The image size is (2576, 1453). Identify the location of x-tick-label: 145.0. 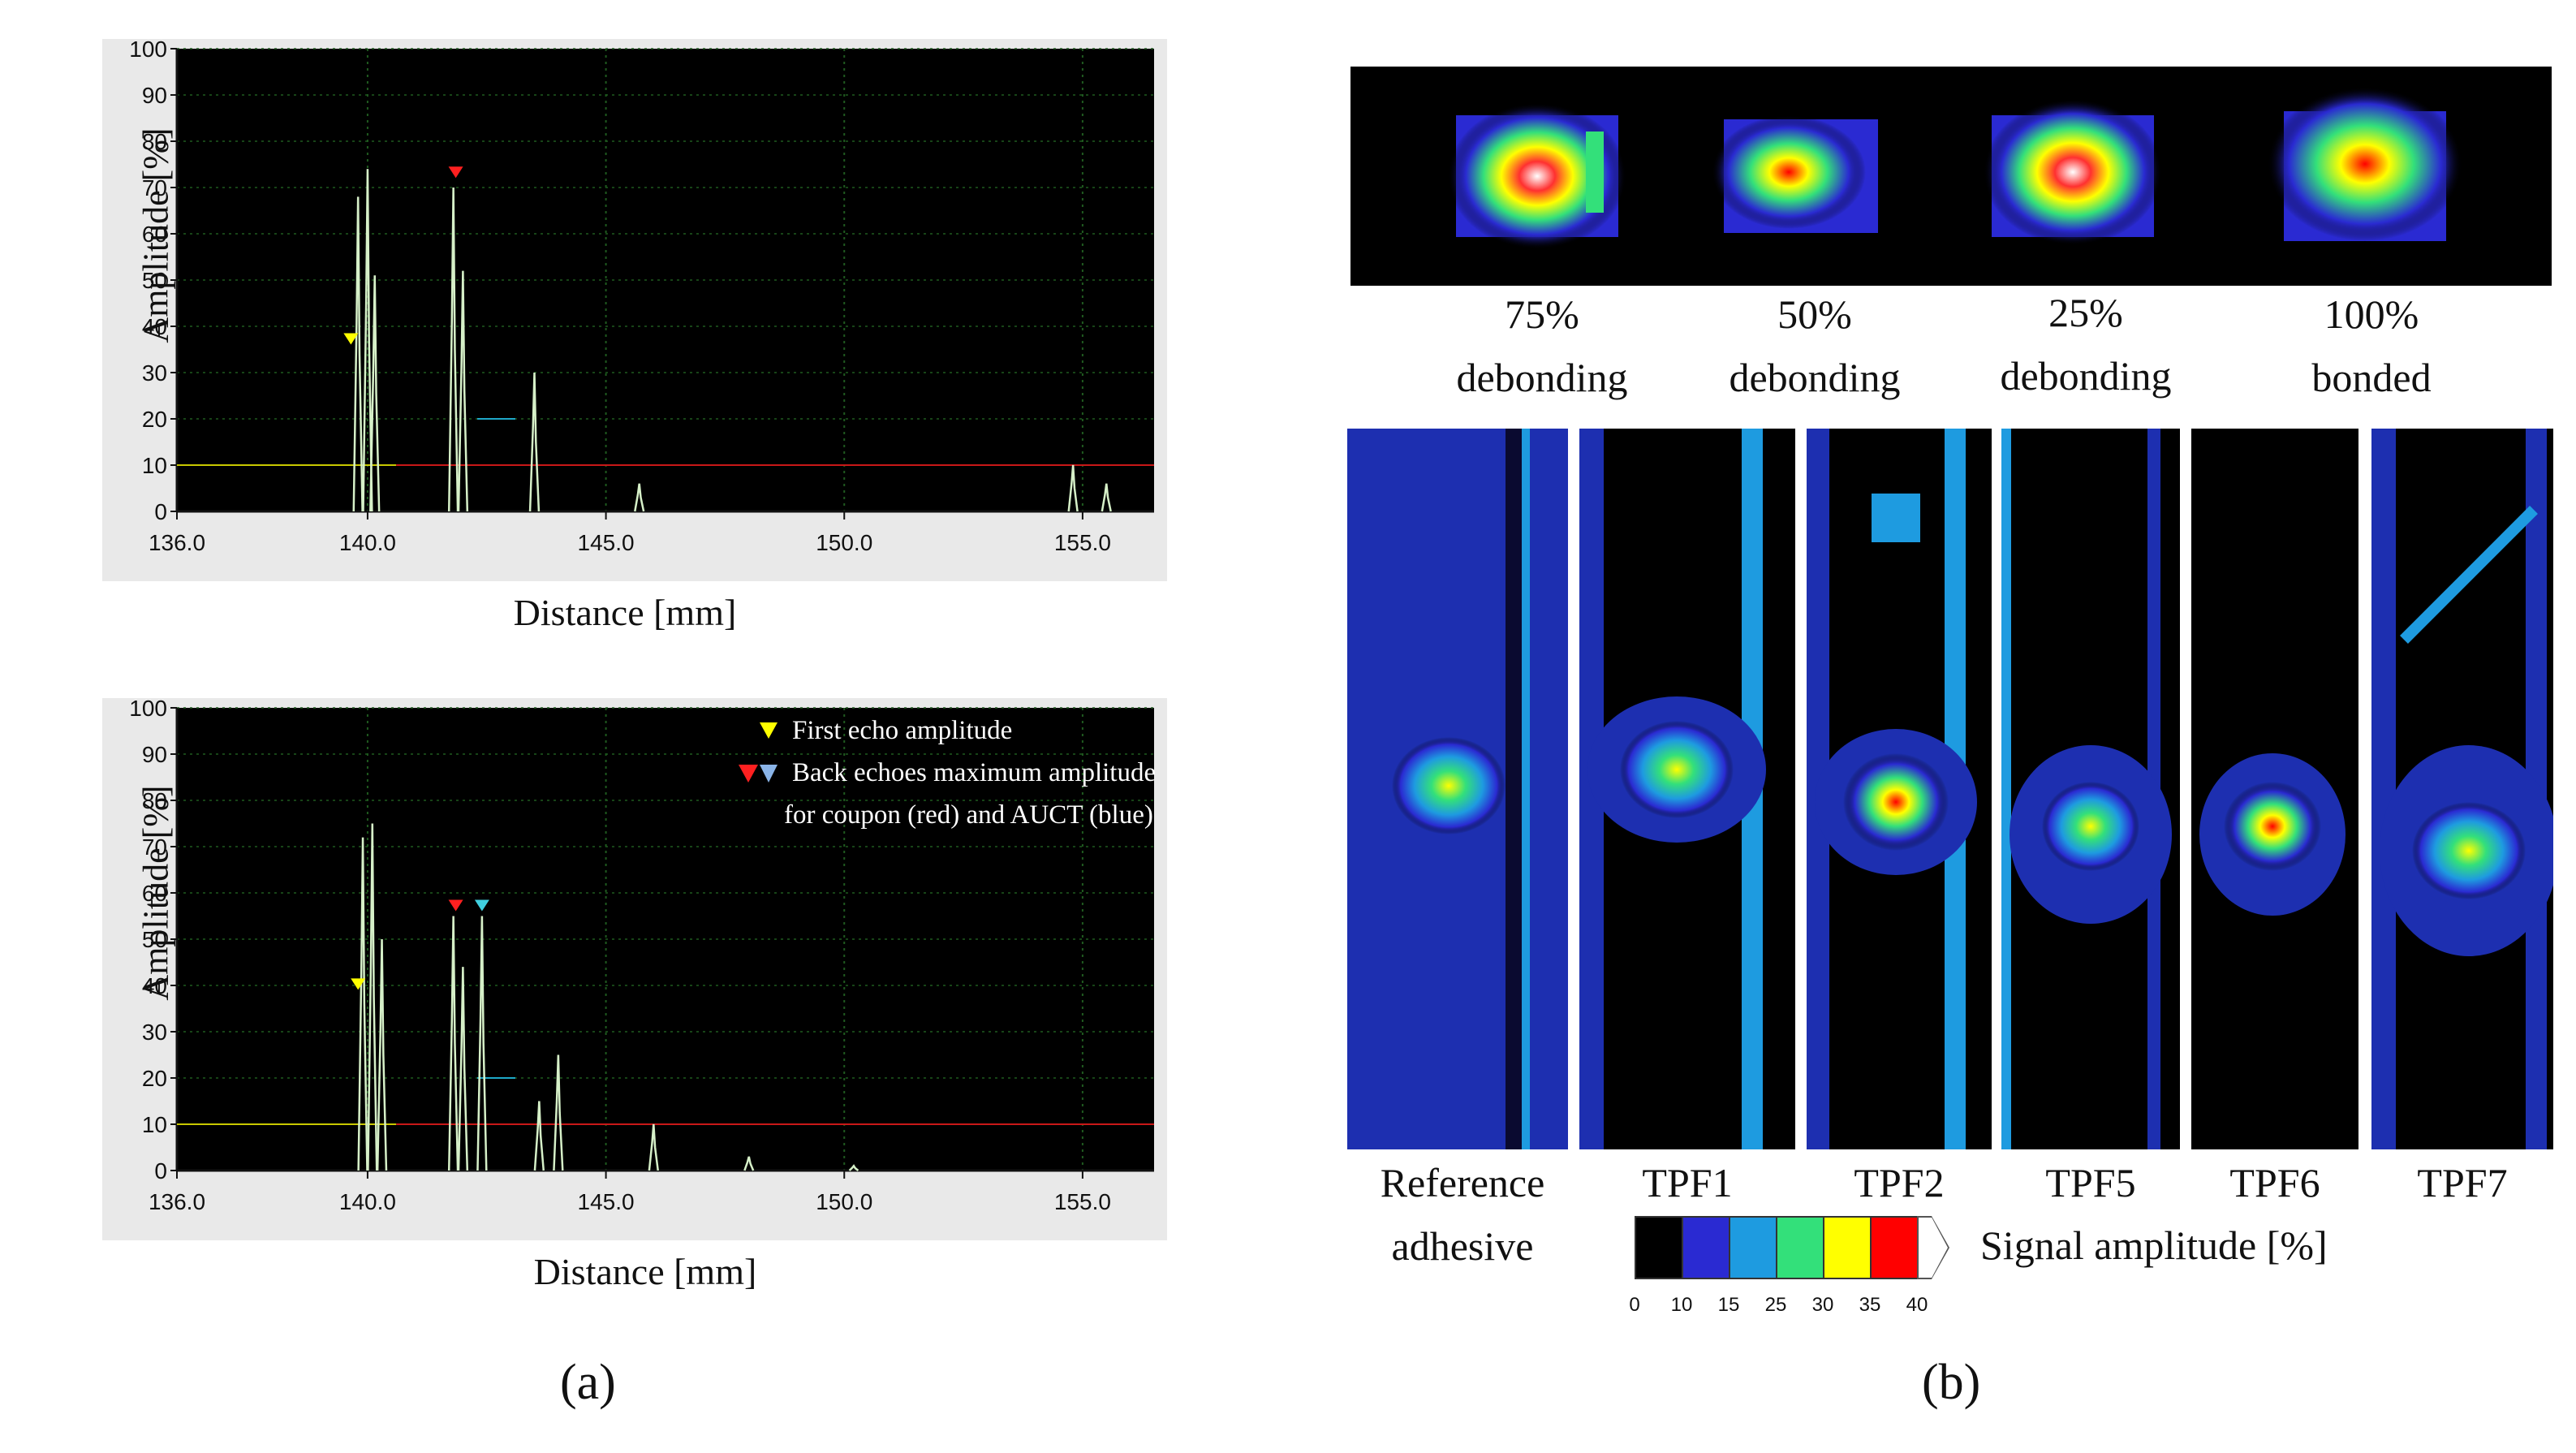
(607, 1201).